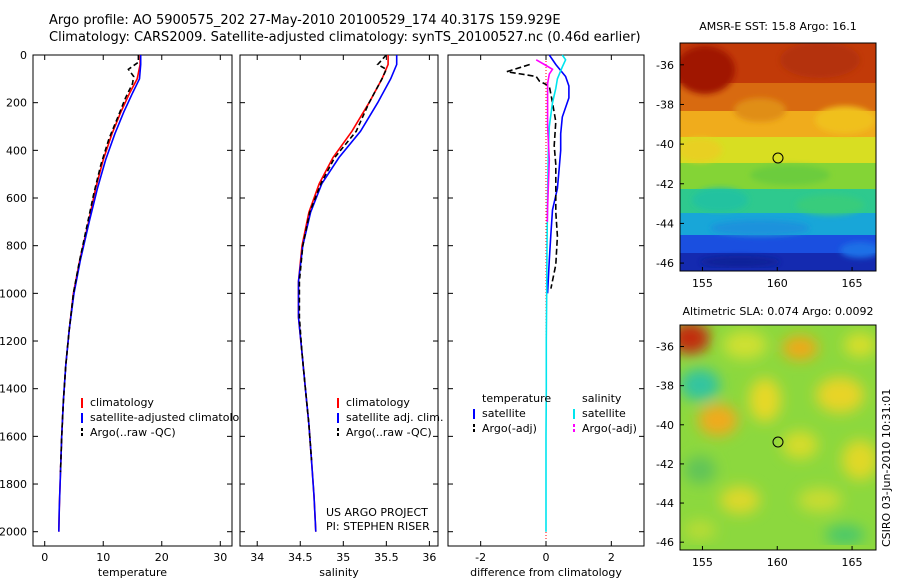  I want to click on sst-map: AMSR-E SST: 15.8 Argo: 16.1, so click(766, 155).